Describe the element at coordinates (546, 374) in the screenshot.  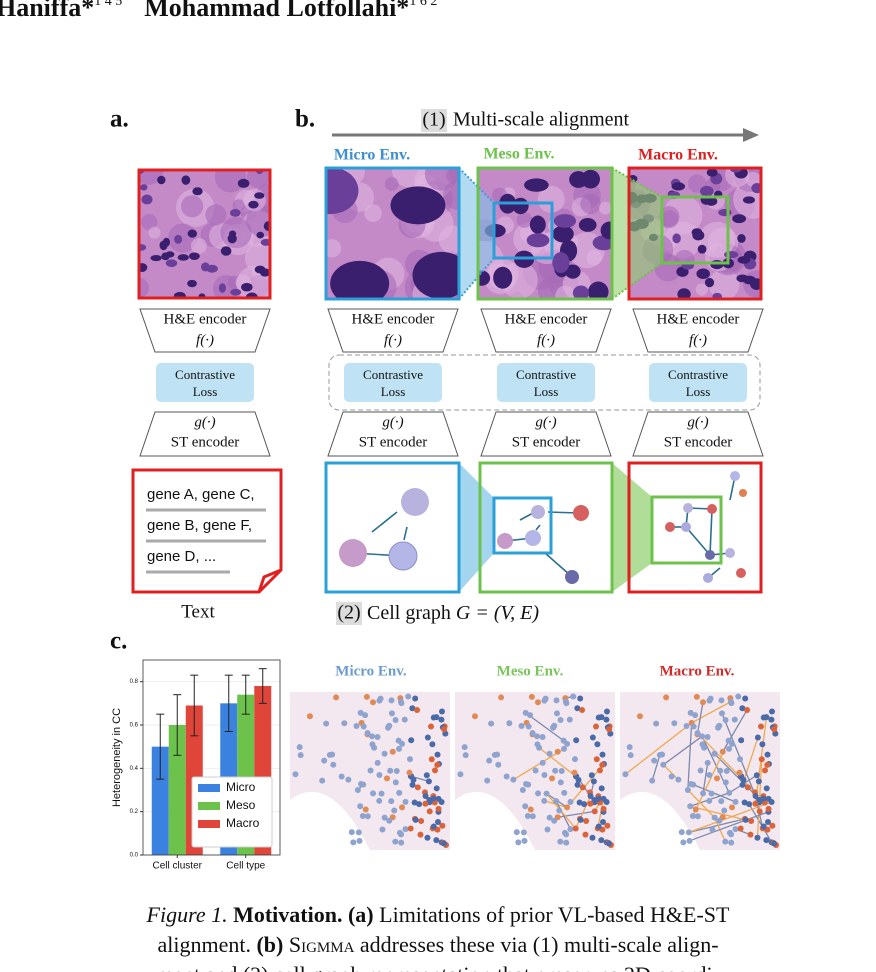
I see `loss-text: Contrastive` at that location.